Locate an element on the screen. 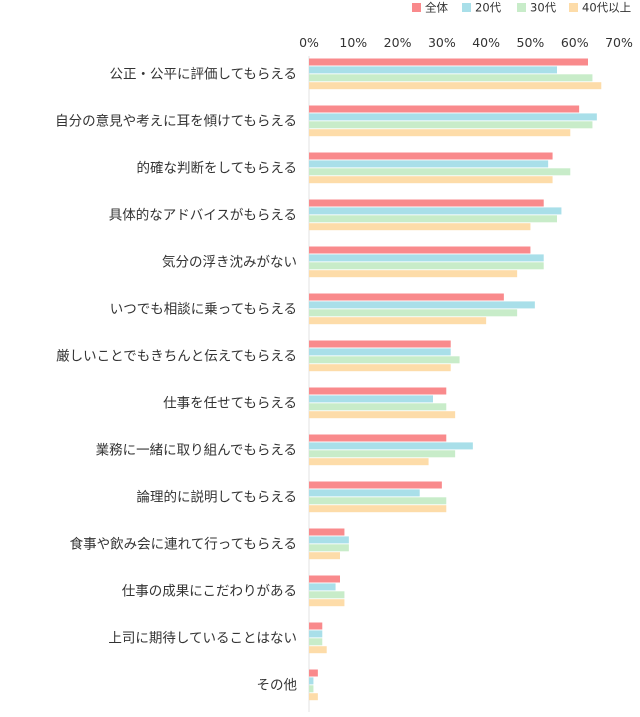 The image size is (640, 717). x-tick-label: 40% is located at coordinates (486, 42).